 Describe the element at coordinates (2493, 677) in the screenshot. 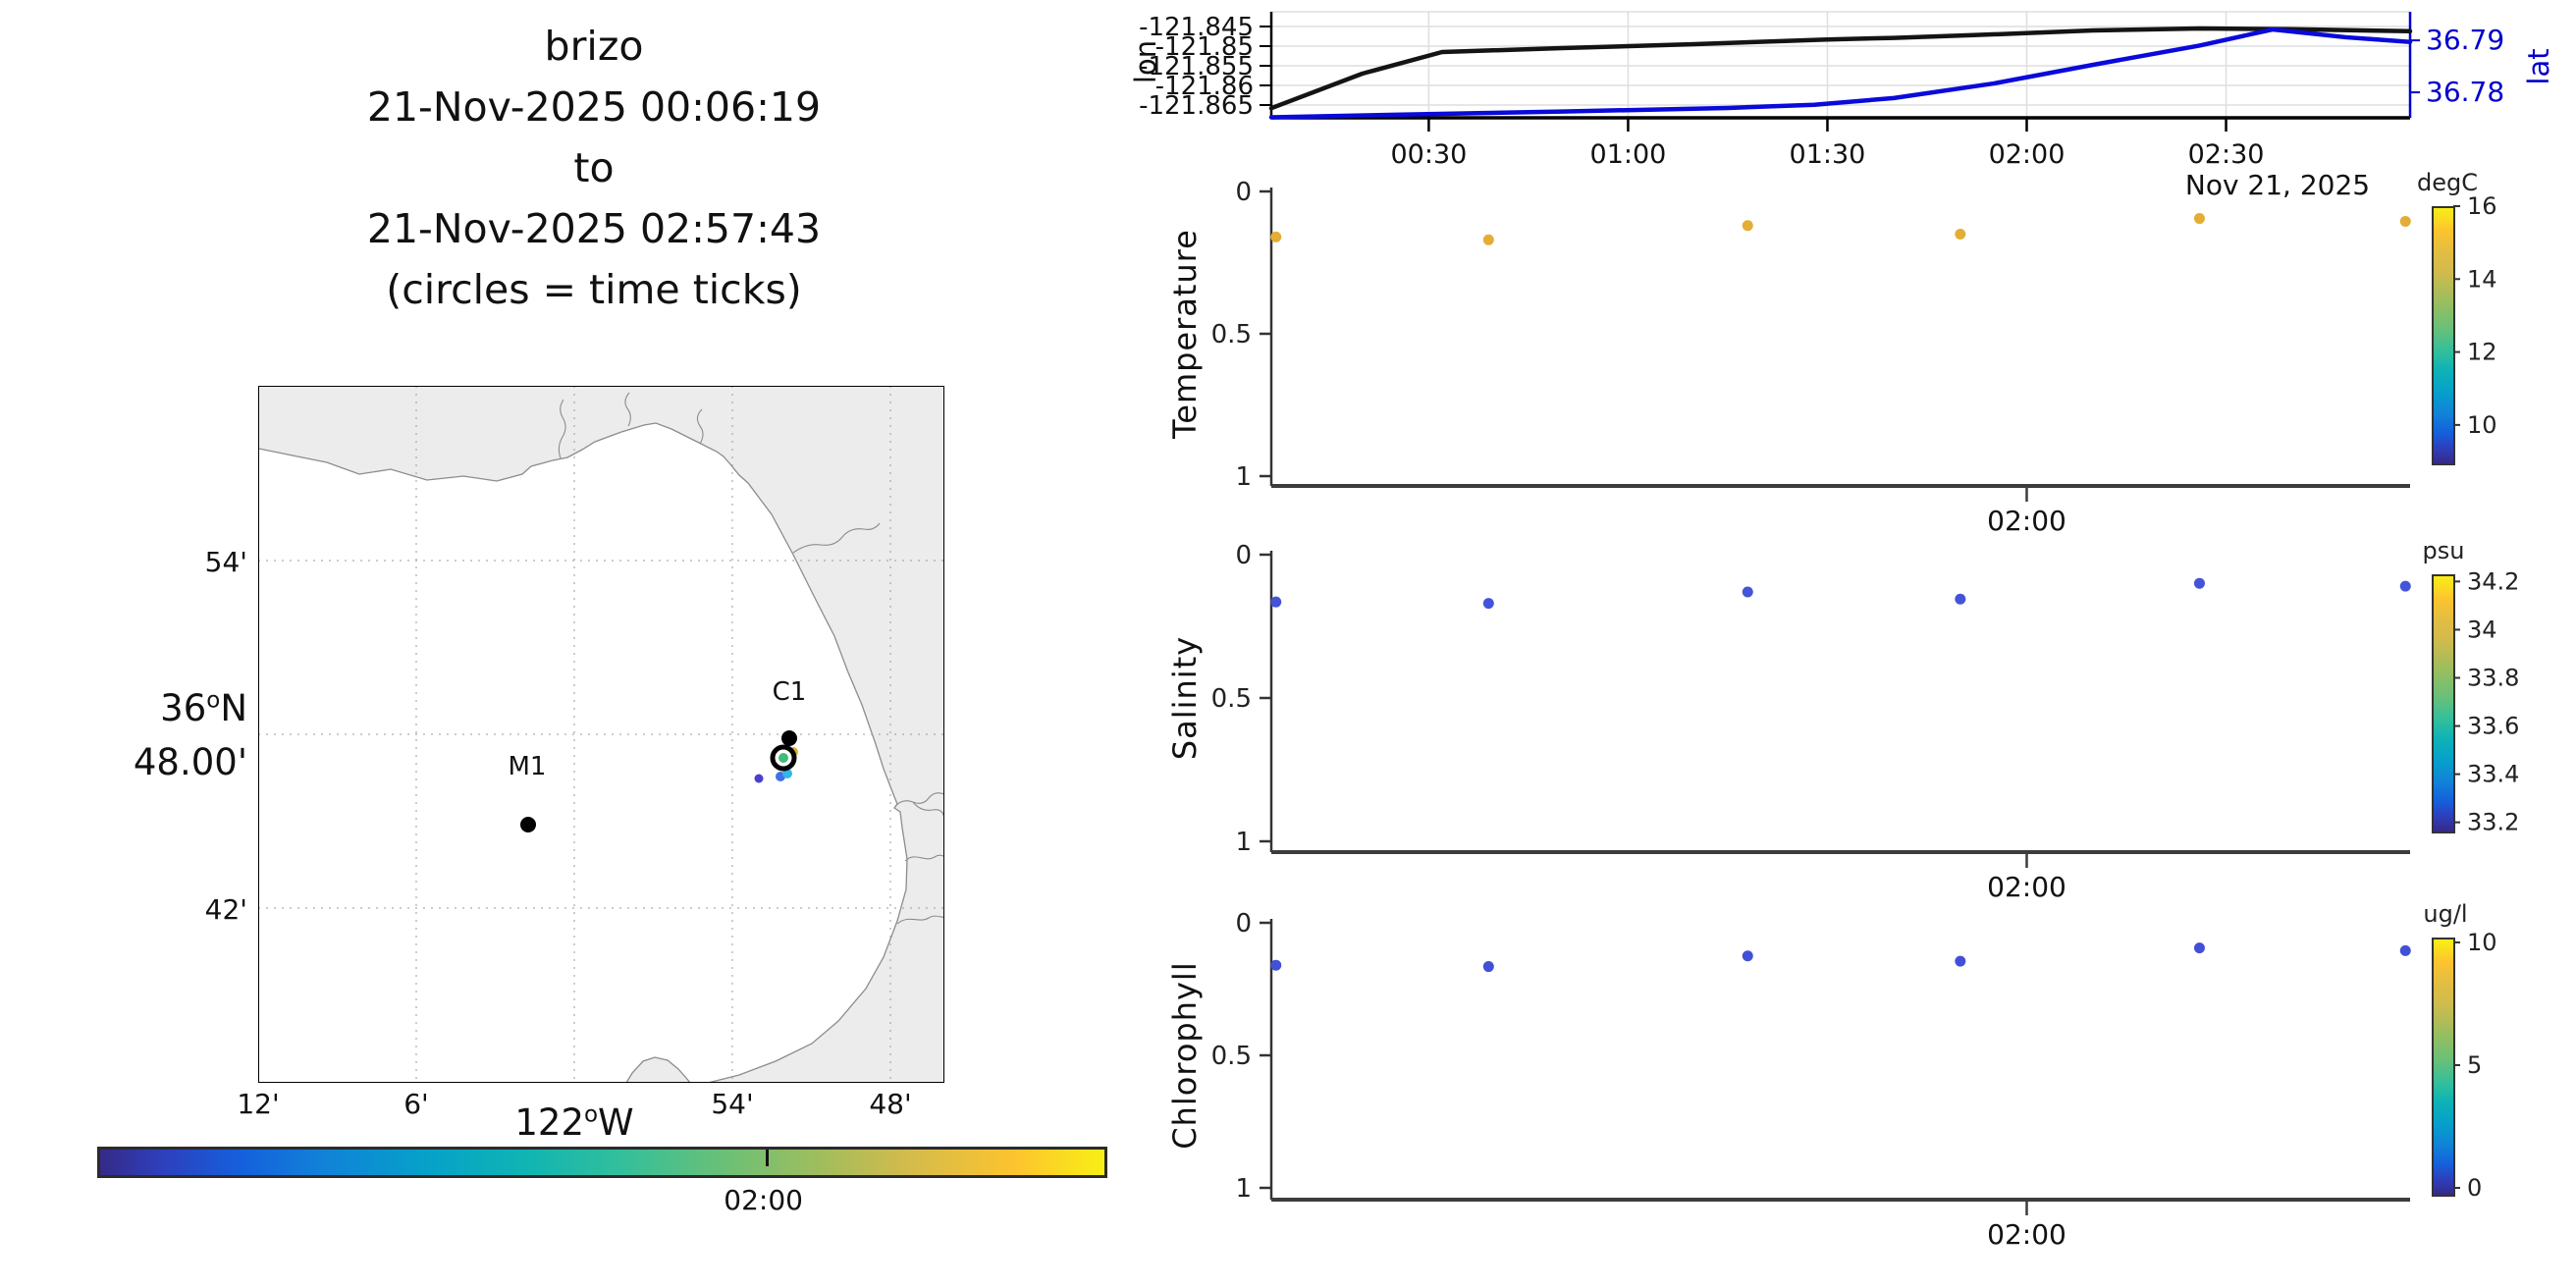

I see `salinity-colorbar-tick-label: 33.8` at that location.